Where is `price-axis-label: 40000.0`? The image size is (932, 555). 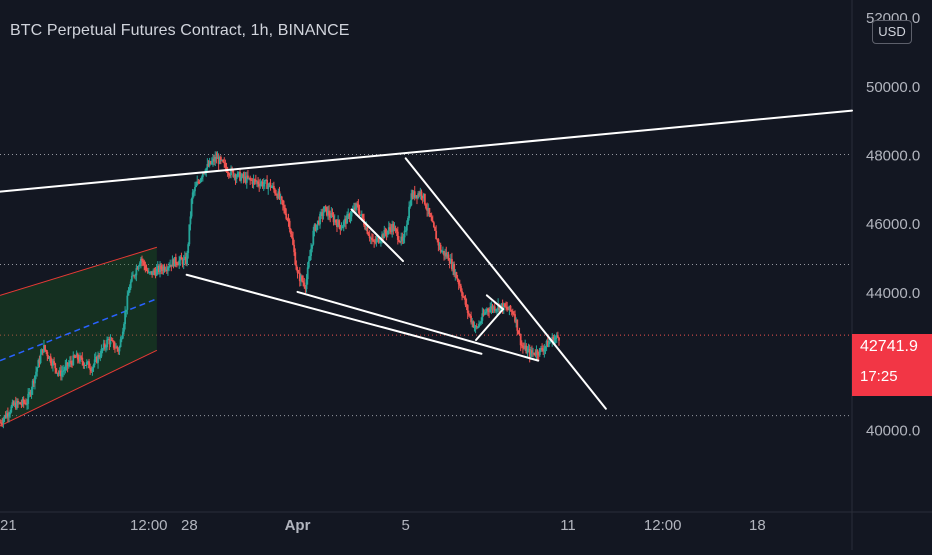
price-axis-label: 40000.0 is located at coordinates (893, 430).